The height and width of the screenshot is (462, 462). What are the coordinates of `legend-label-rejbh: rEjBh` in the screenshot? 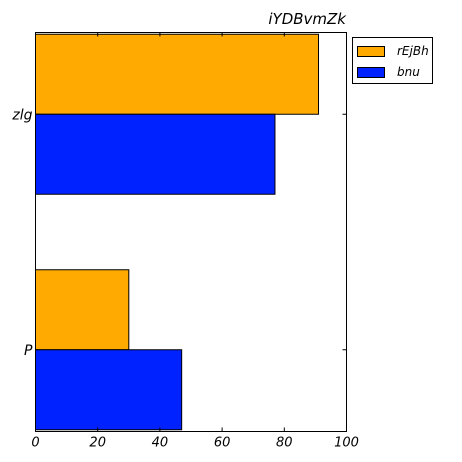 It's located at (413, 51).